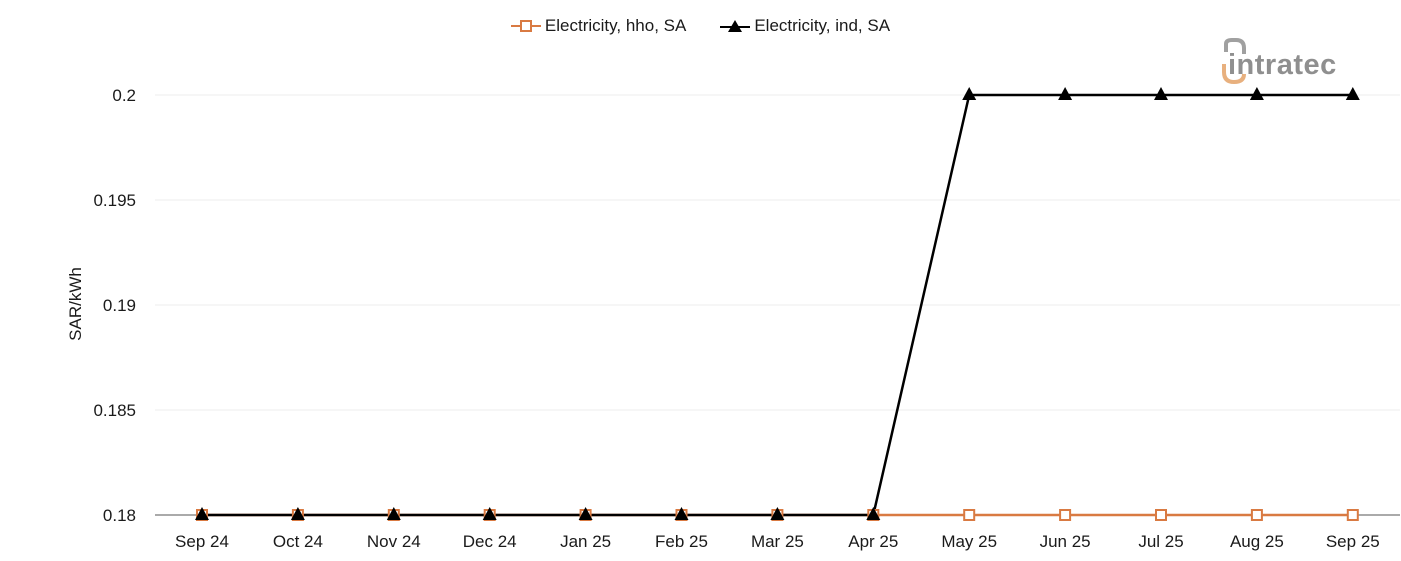  Describe the element at coordinates (298, 541) in the screenshot. I see `x-tick-label: Oct 24` at that location.